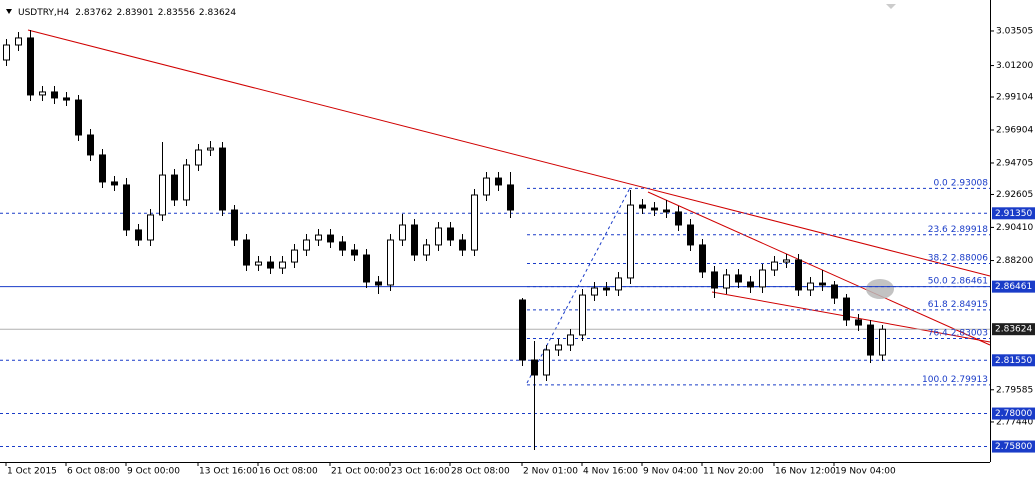 Image resolution: width=1036 pixels, height=482 pixels. I want to click on y-tick-label: 2.94705, so click(1014, 163).